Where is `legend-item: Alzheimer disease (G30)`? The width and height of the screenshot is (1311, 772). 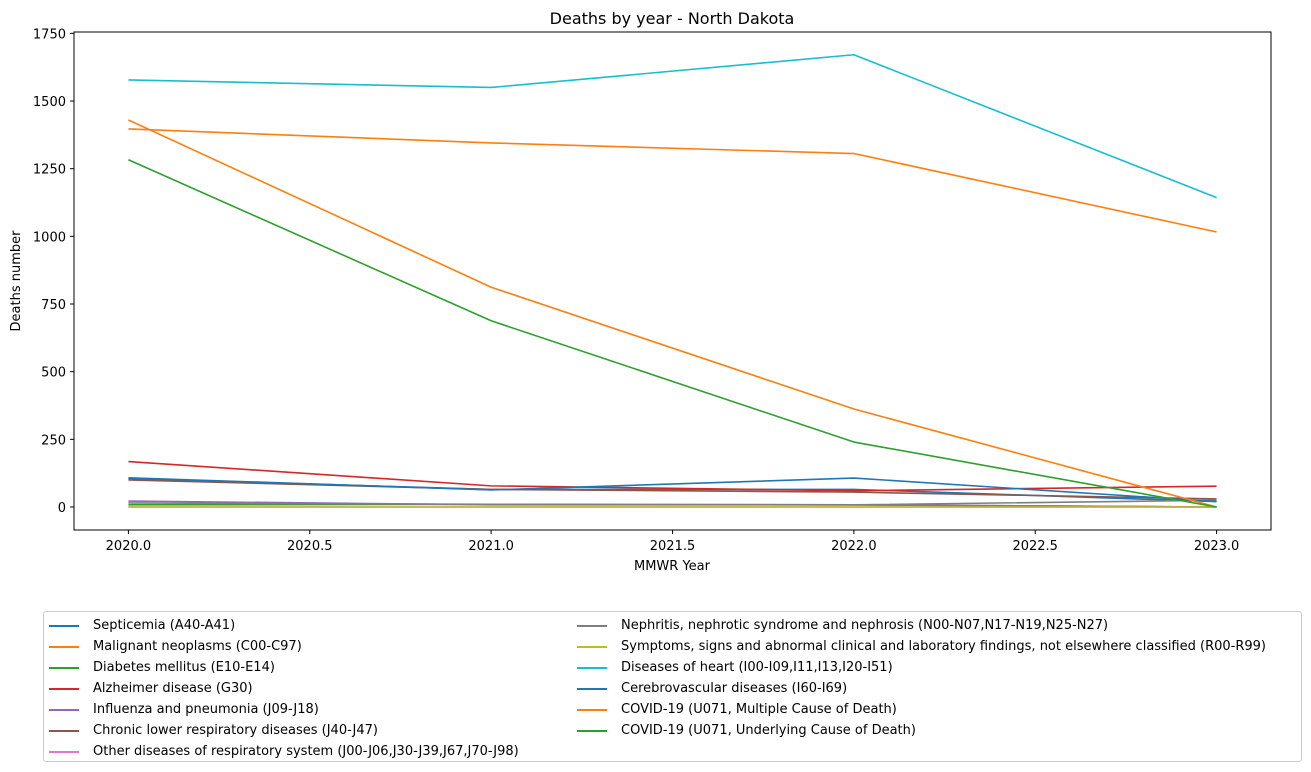
legend-item: Alzheimer disease (G30) is located at coordinates (284, 688).